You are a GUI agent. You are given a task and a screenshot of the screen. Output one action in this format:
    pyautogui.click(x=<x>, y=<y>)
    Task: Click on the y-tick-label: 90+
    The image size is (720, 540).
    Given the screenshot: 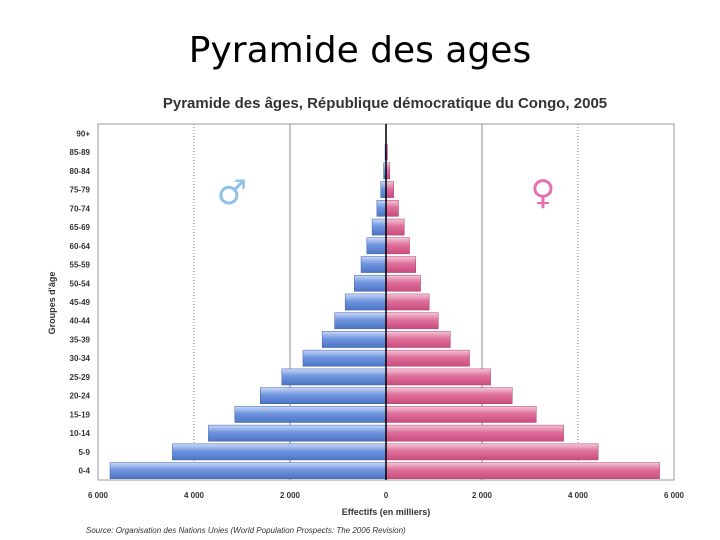 What is the action you would take?
    pyautogui.click(x=83, y=133)
    